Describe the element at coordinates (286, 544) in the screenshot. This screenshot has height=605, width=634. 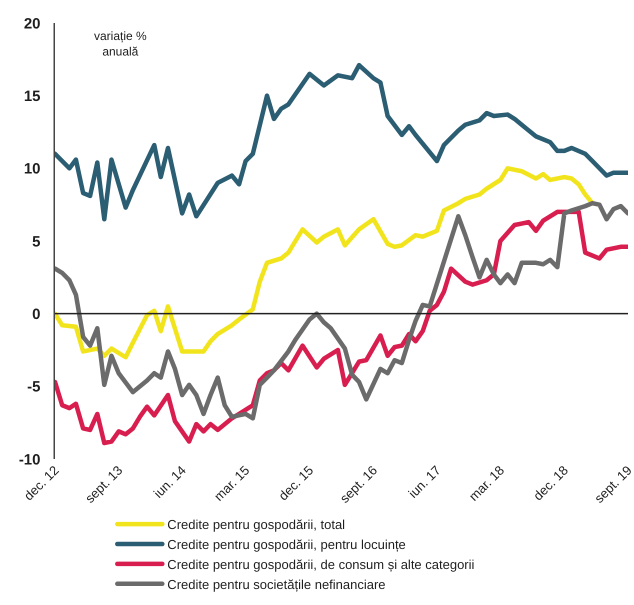
I see `legend-label: Credite pentru gospodării, pentru locuințe` at that location.